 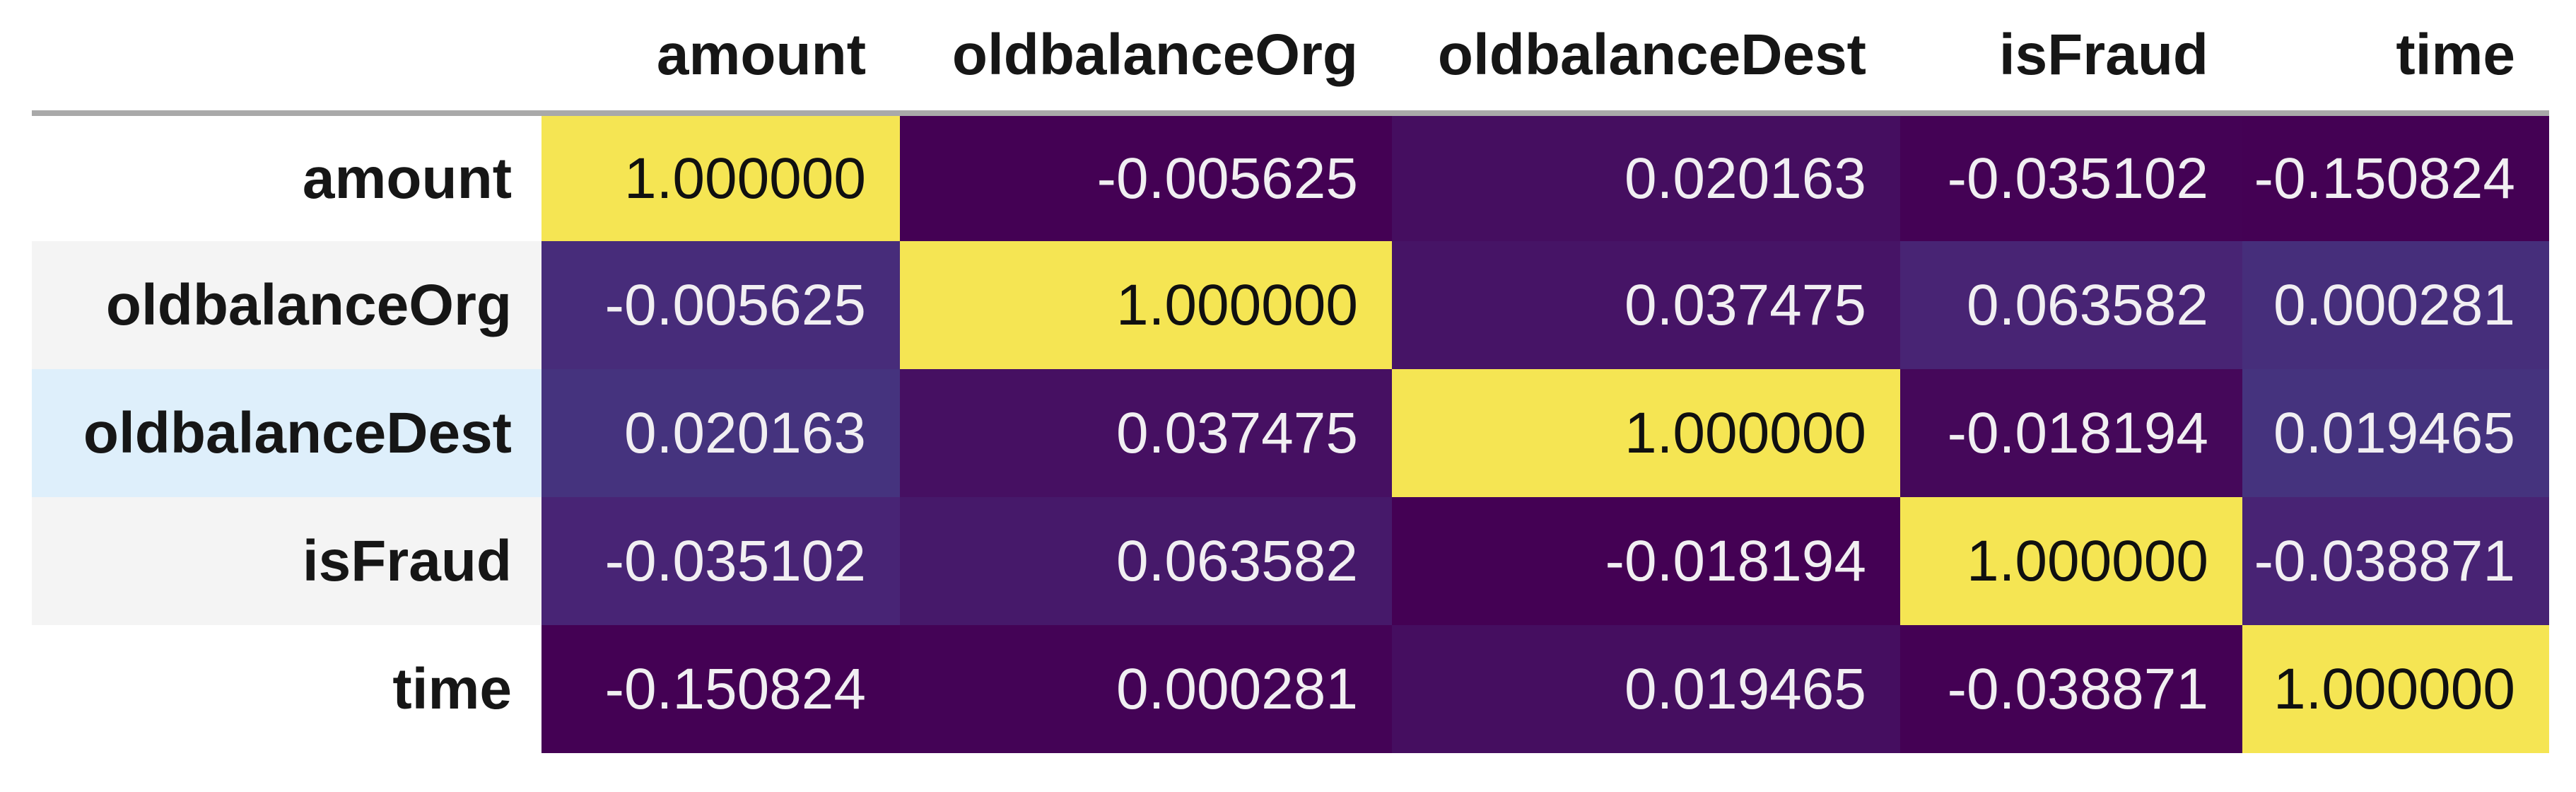 I want to click on cell-time-time: 1.000000, so click(x=2396, y=689).